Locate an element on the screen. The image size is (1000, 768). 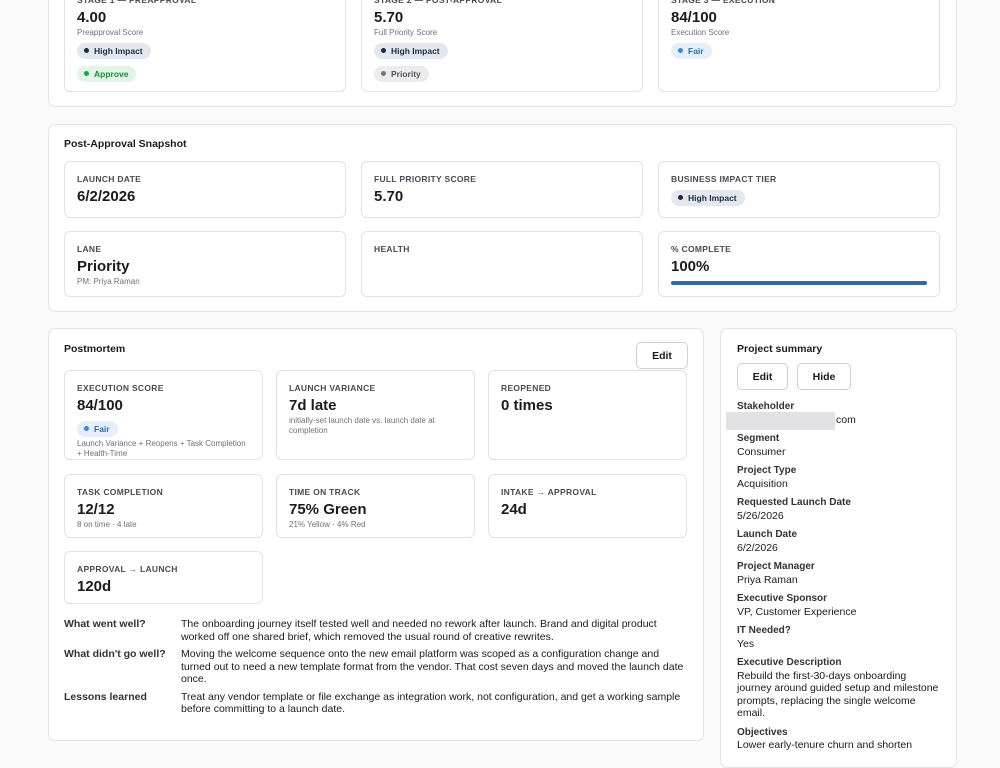
tile-label: LANE is located at coordinates (89, 249).